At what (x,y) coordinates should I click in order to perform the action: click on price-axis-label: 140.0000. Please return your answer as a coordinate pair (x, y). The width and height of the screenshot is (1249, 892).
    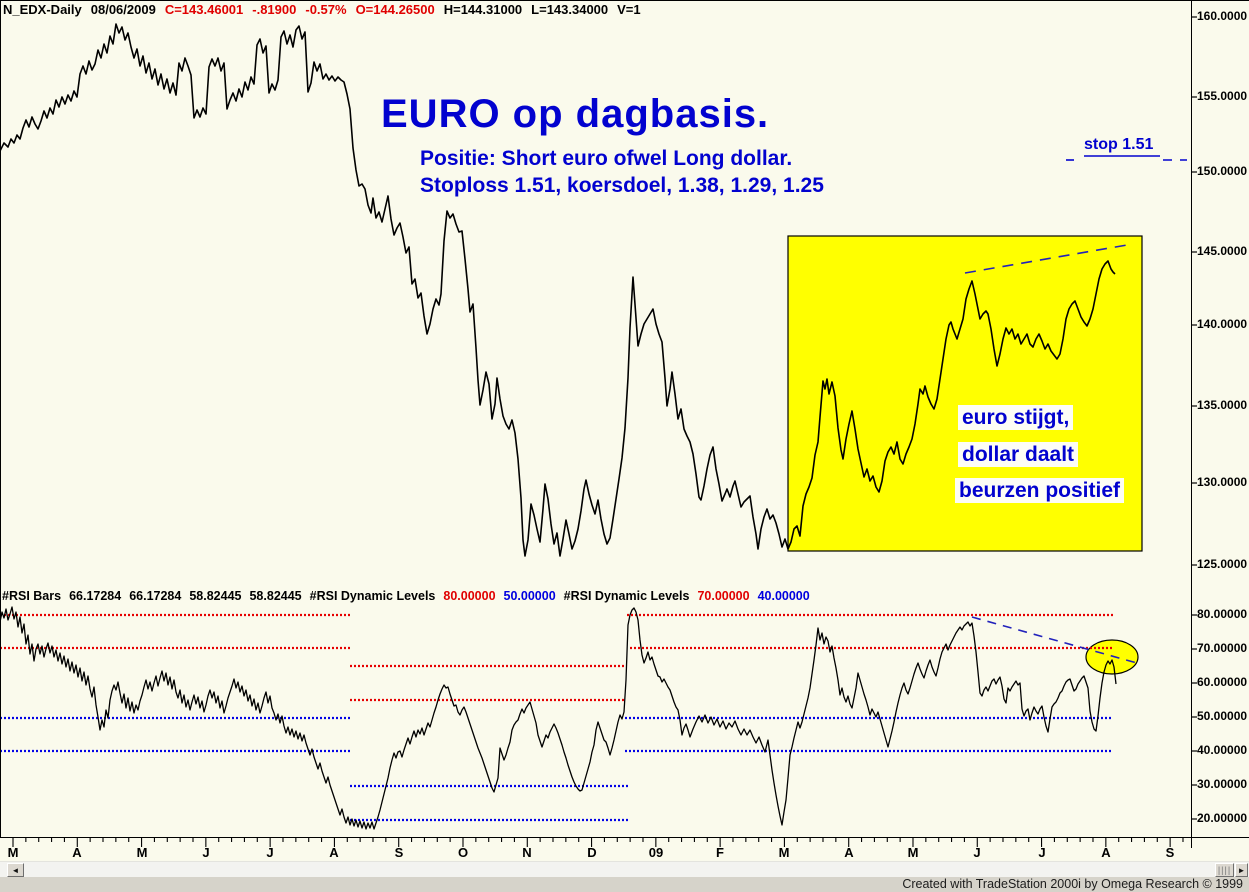
    Looking at the image, I should click on (1222, 324).